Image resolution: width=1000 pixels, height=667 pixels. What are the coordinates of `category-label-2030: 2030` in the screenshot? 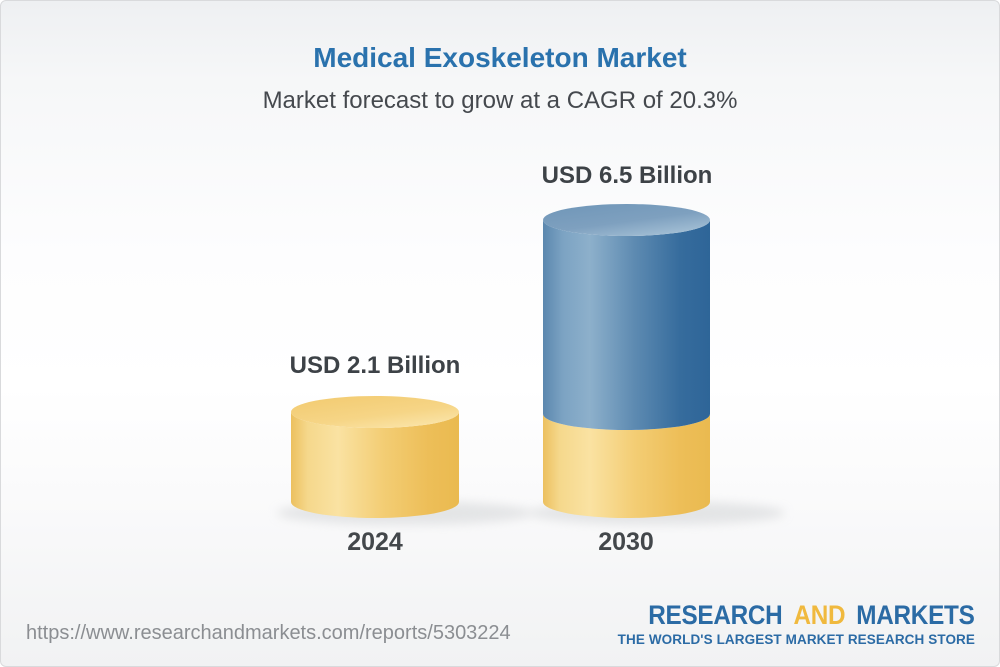 It's located at (626, 542).